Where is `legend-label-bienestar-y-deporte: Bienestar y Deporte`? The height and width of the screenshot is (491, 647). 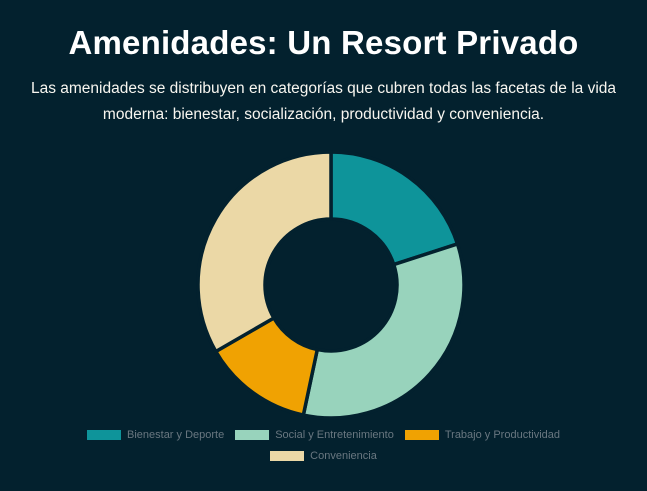 legend-label-bienestar-y-deporte: Bienestar y Deporte is located at coordinates (176, 435).